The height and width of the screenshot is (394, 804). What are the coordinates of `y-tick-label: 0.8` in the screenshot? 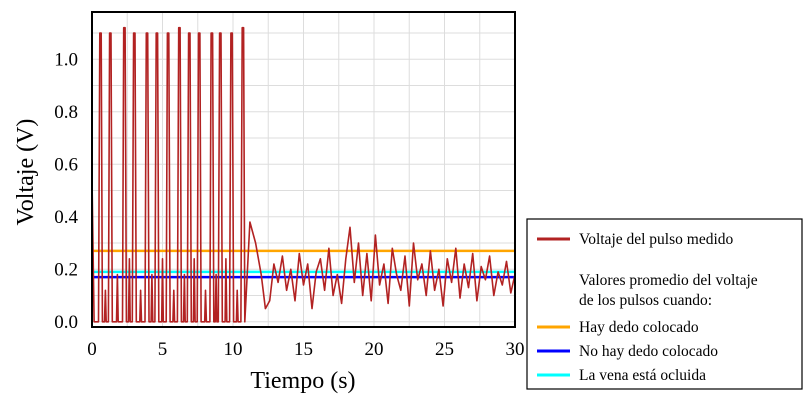 It's located at (66, 112).